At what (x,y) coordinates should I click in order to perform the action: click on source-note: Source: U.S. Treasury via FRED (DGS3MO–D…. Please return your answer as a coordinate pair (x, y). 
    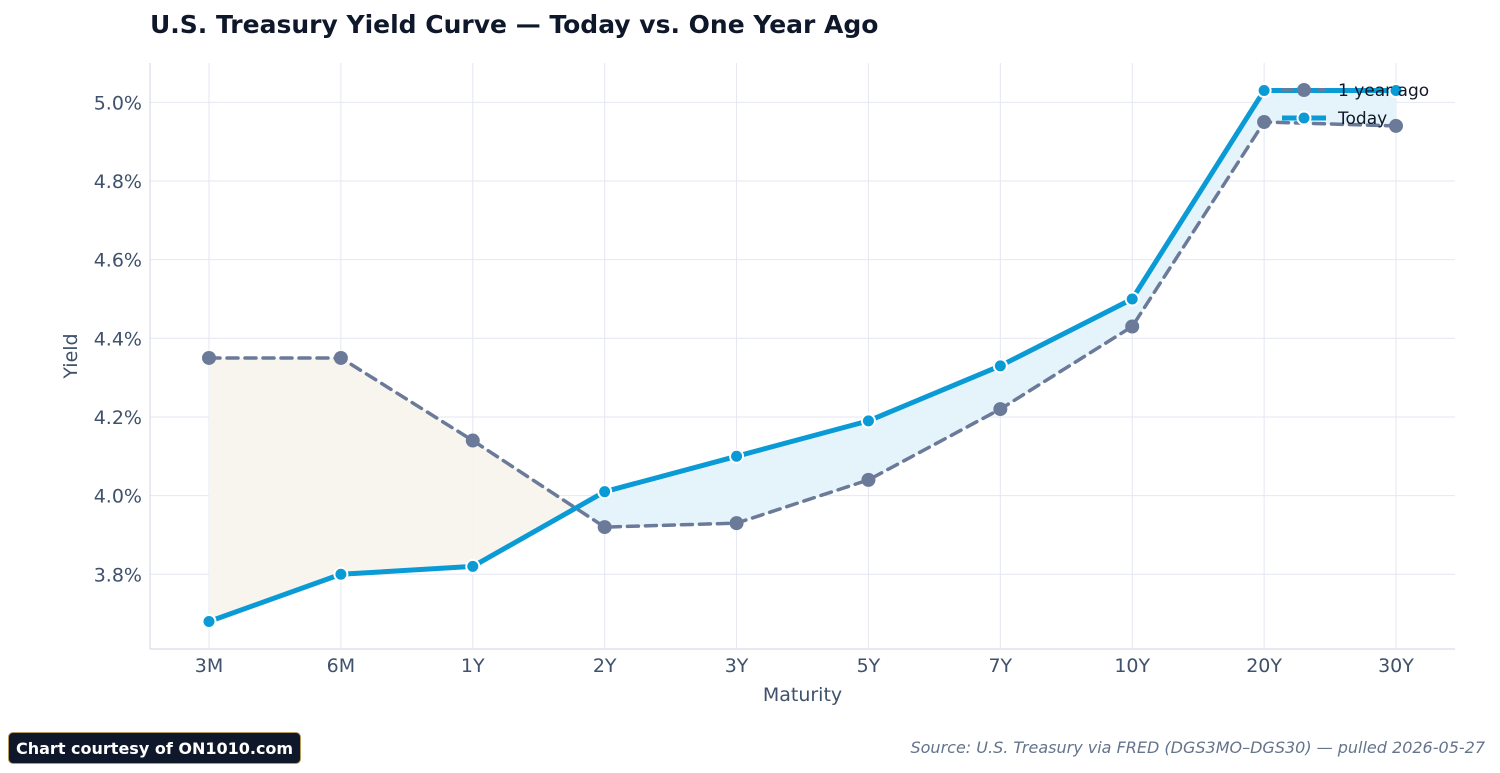
    Looking at the image, I should click on (1197, 747).